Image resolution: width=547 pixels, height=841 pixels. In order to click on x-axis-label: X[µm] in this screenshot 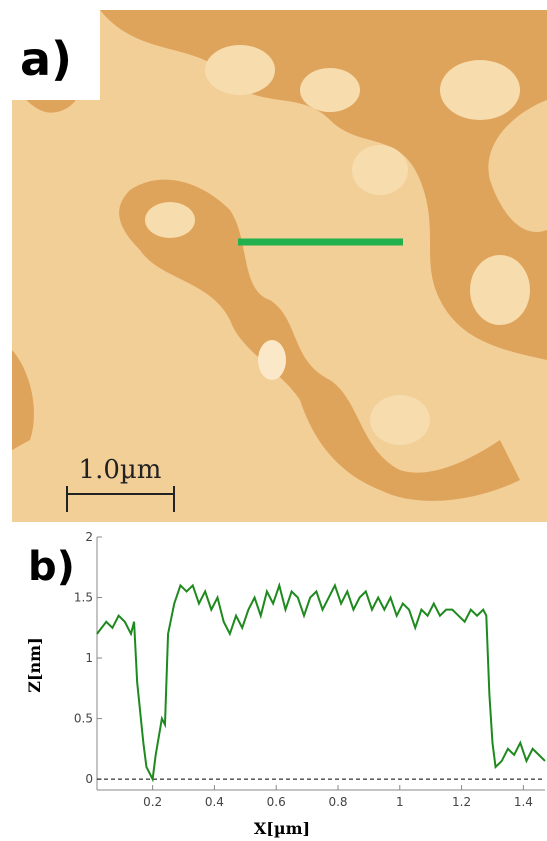, I will do `click(282, 828)`.